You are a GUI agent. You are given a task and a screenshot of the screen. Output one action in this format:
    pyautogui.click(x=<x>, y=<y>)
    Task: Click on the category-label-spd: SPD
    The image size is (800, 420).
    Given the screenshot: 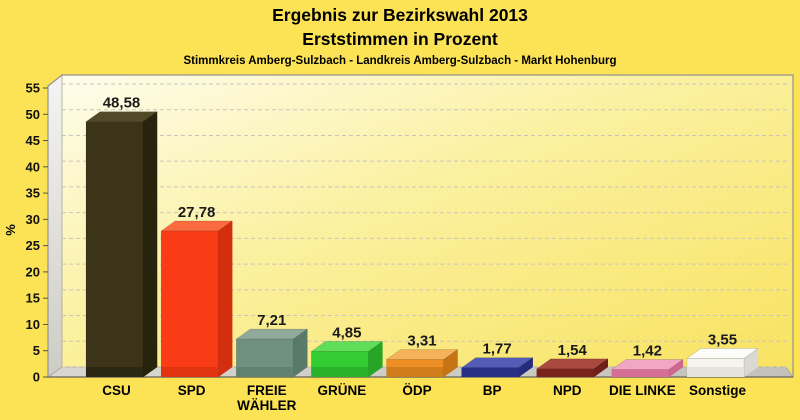 What is the action you would take?
    pyautogui.click(x=192, y=390)
    